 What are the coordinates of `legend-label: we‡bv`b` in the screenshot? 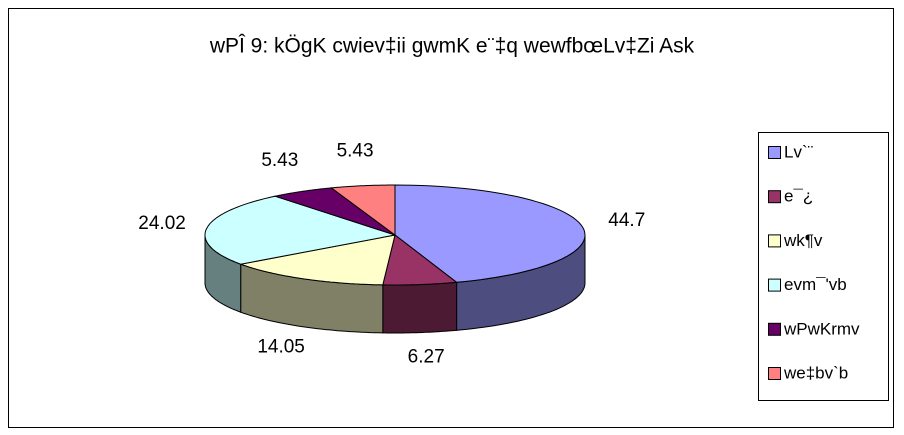 It's located at (815, 372).